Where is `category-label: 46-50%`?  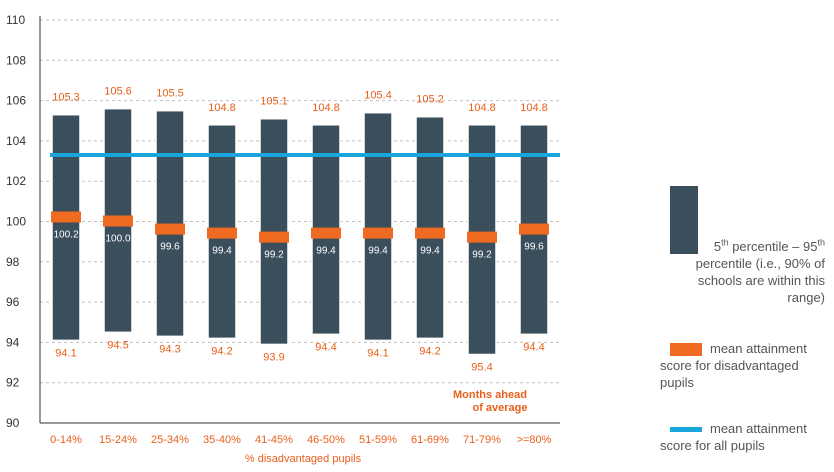
category-label: 46-50% is located at coordinates (326, 440).